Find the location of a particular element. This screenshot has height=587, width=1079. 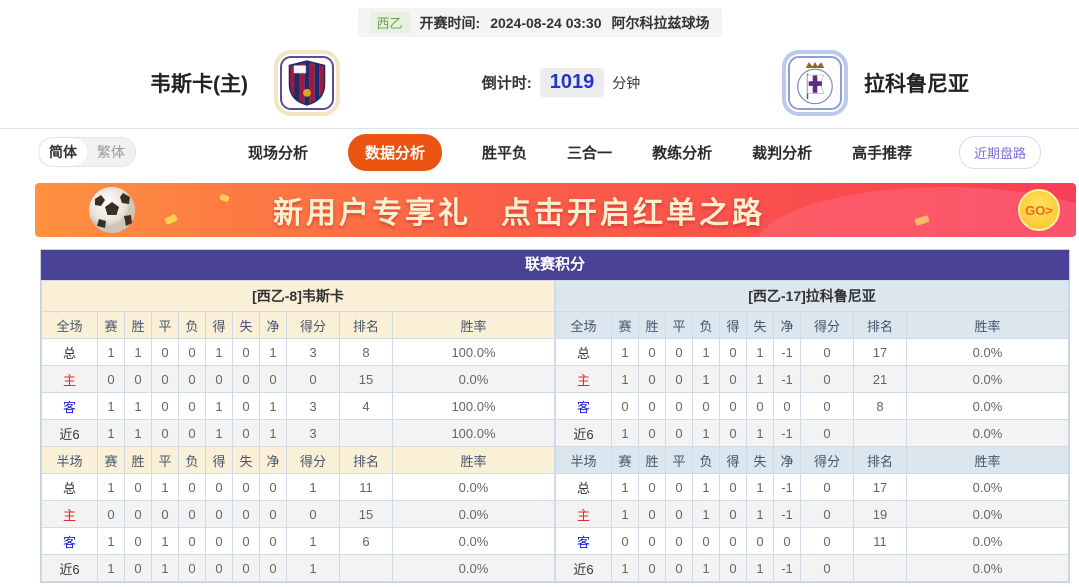

table-row: 近6 1 1 0 0 1 0 1 3 100.0% is located at coordinates (298, 433).